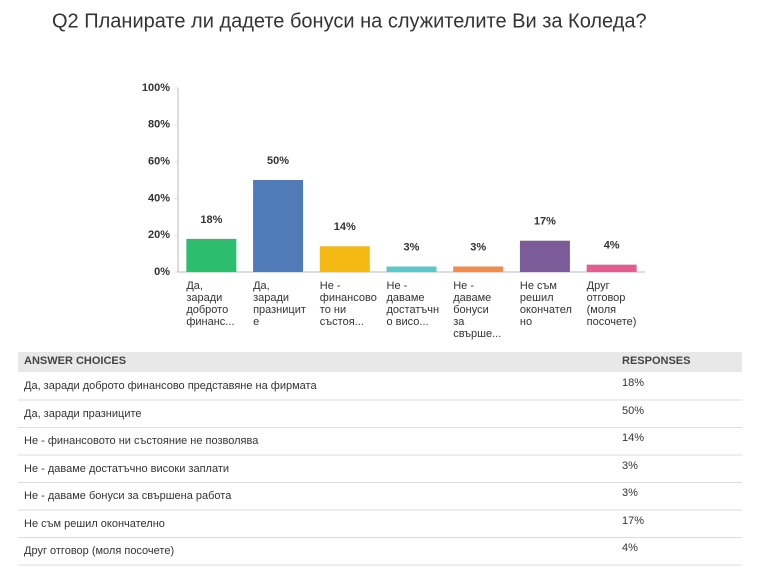  Describe the element at coordinates (211, 220) in the screenshot. I see `value-label: 18%` at that location.